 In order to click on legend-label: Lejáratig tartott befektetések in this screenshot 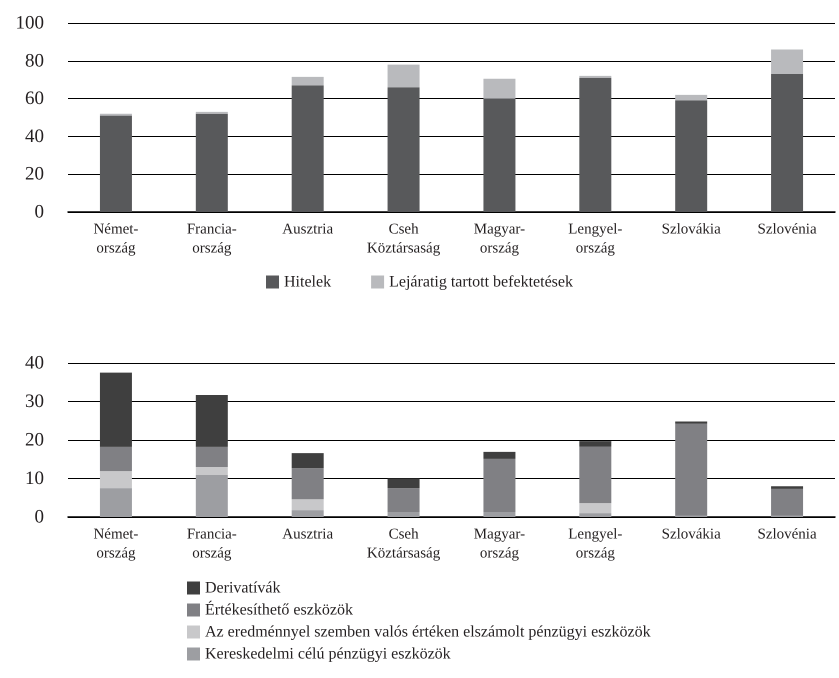, I will do `click(481, 282)`.